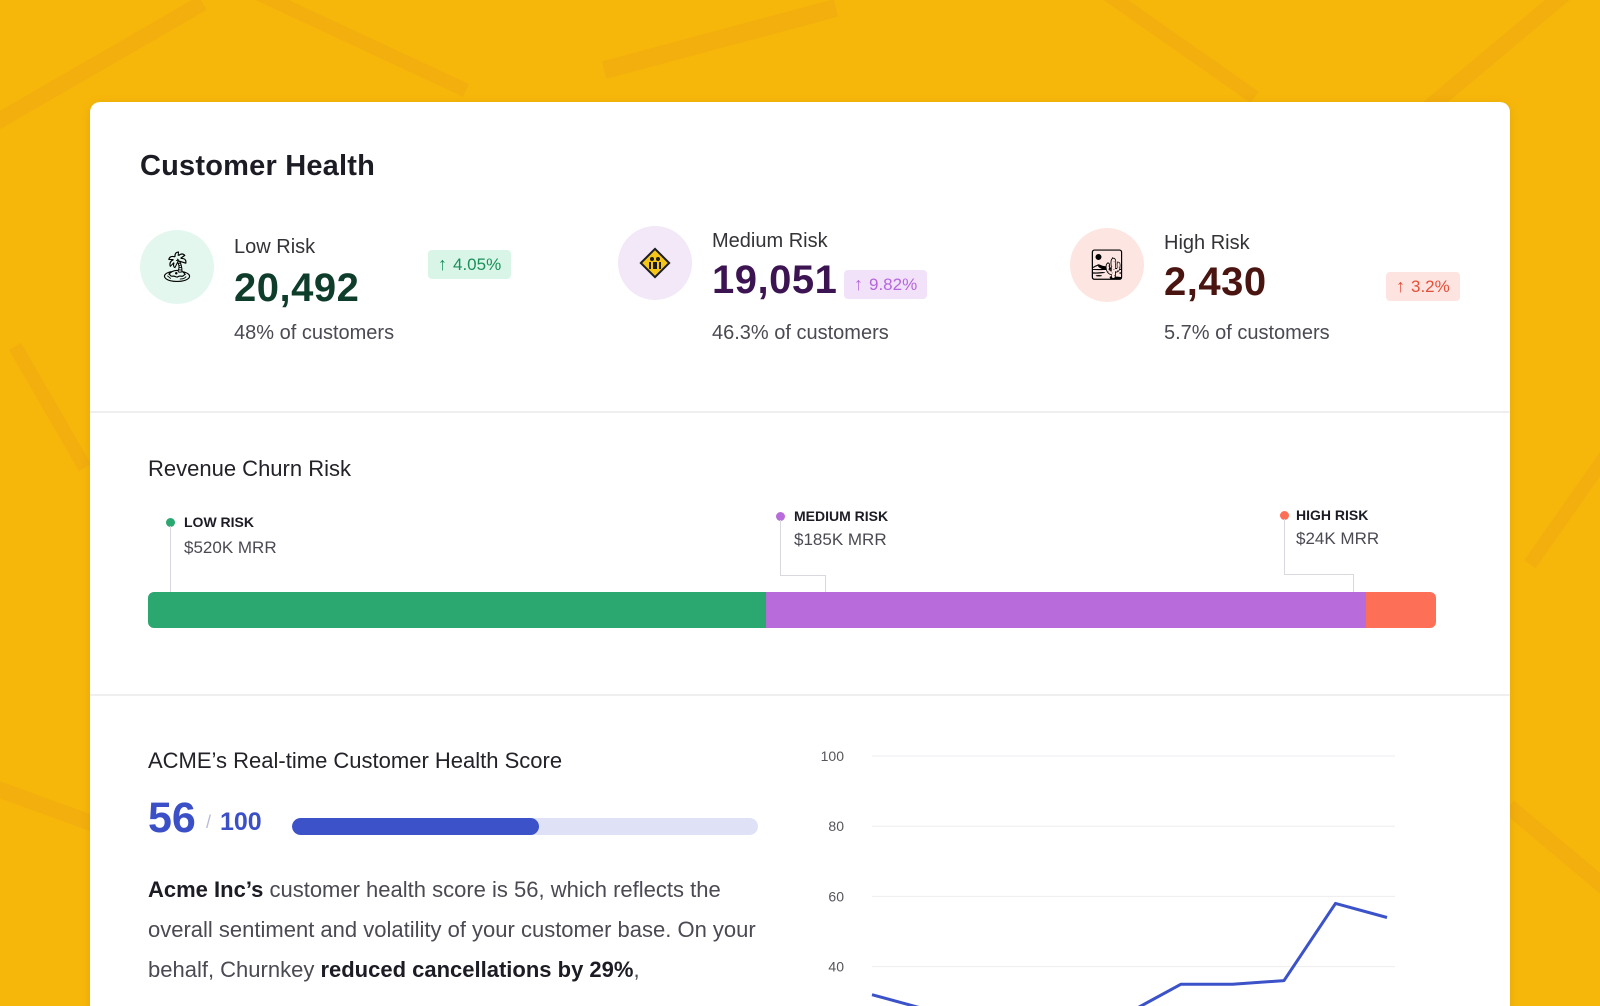 This screenshot has height=1006, width=1600. Describe the element at coordinates (314, 333) in the screenshot. I see `stat-share: 48% of customers` at that location.